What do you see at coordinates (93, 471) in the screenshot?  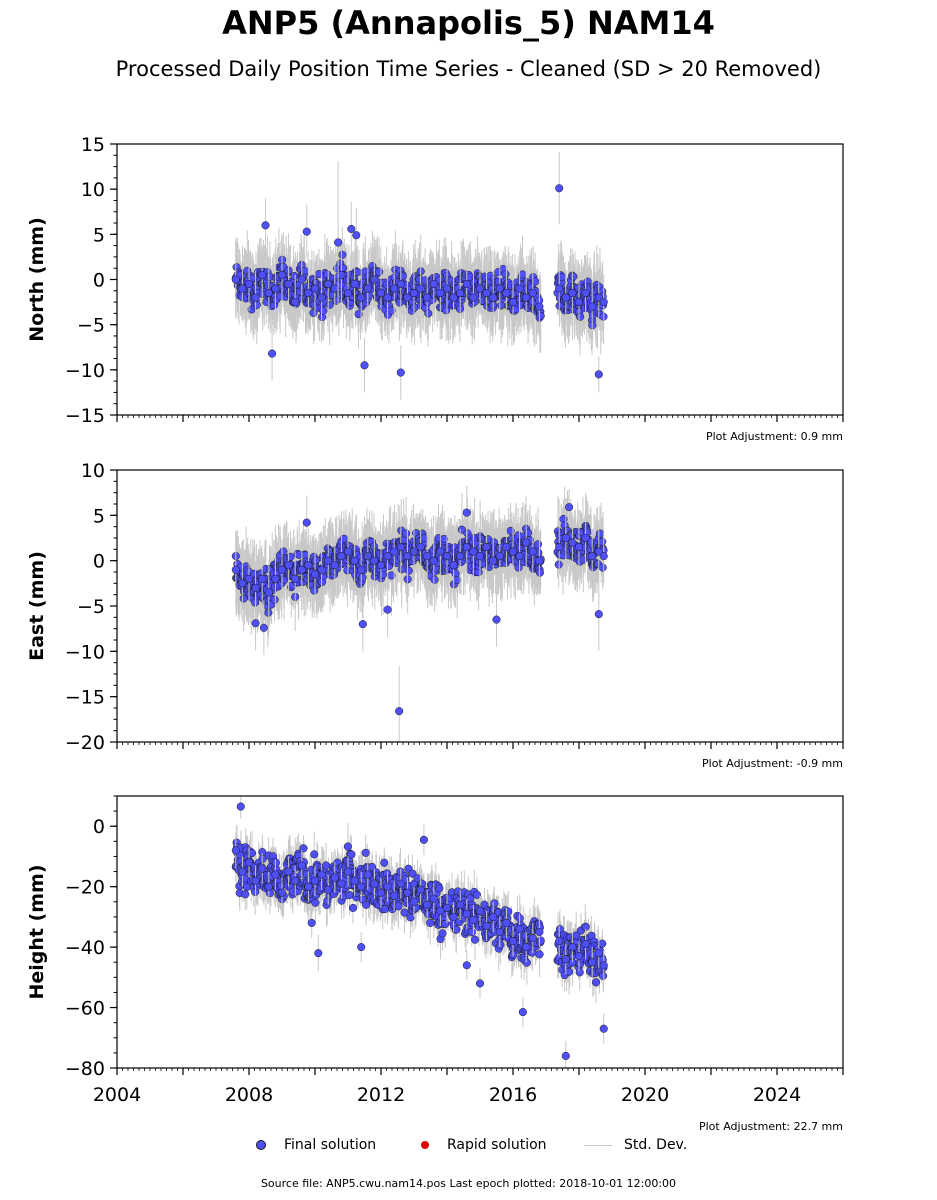 I see `east-y-tick-label: 10` at bounding box center [93, 471].